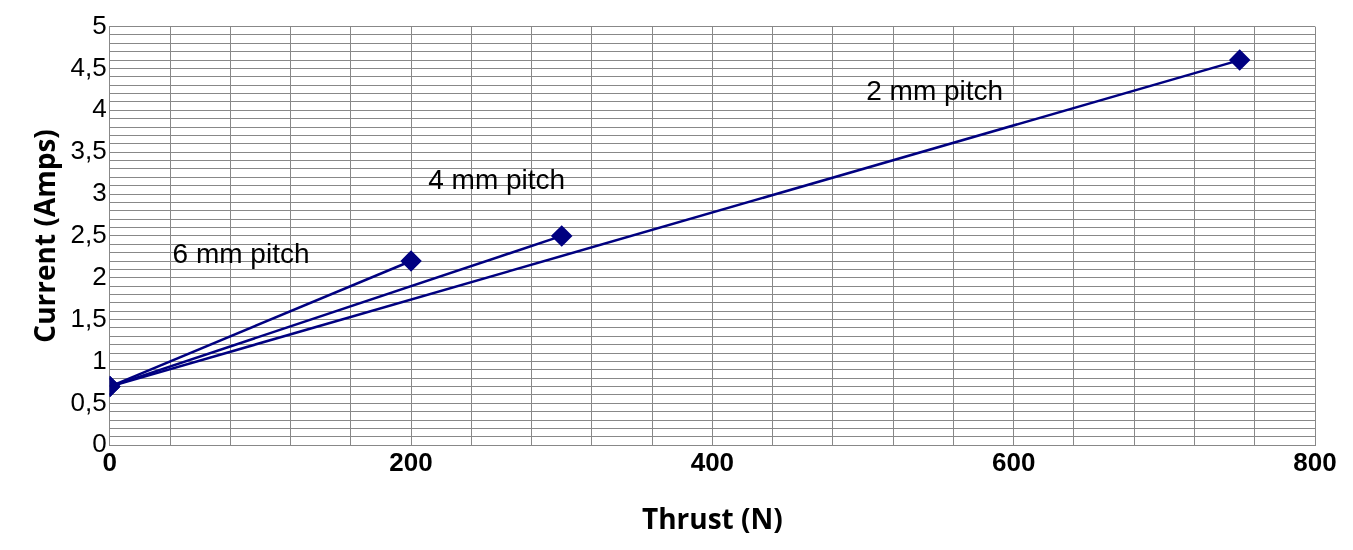  I want to click on x-tick-label: 600, so click(1013, 461).